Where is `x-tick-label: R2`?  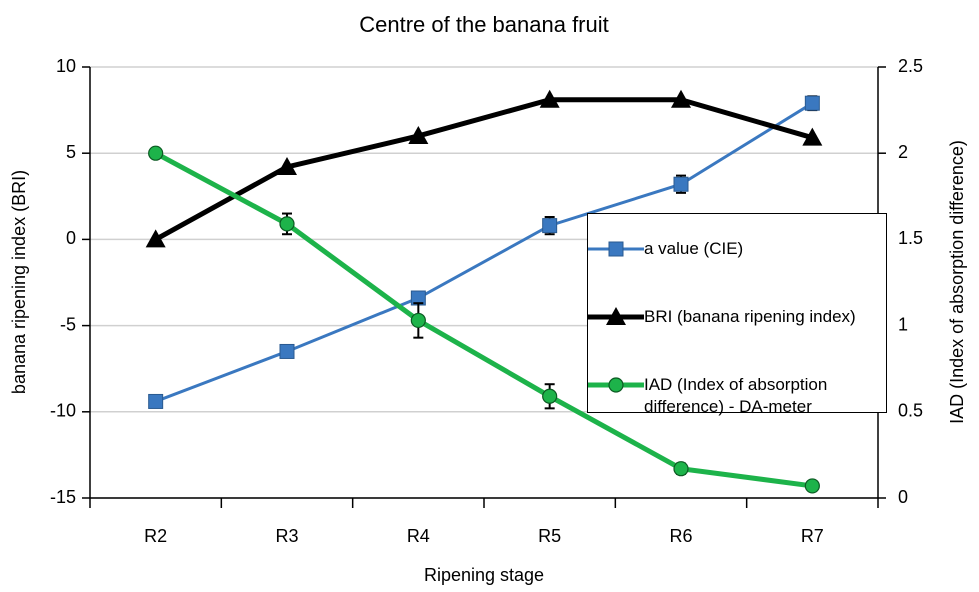 x-tick-label: R2 is located at coordinates (155, 536).